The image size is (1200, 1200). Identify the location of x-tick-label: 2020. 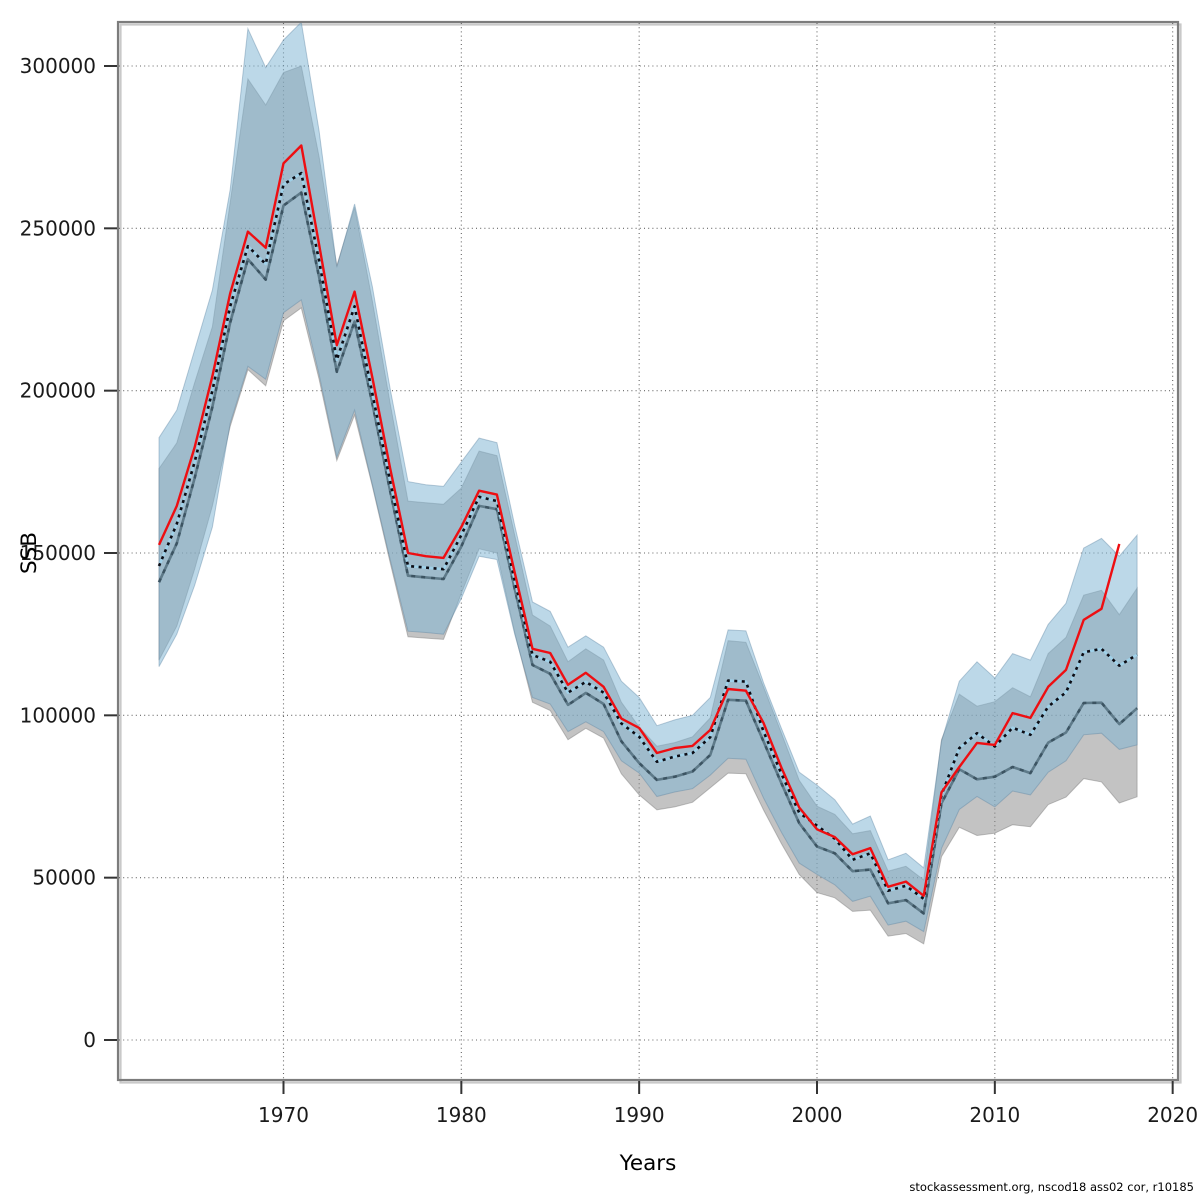
(1172, 1115).